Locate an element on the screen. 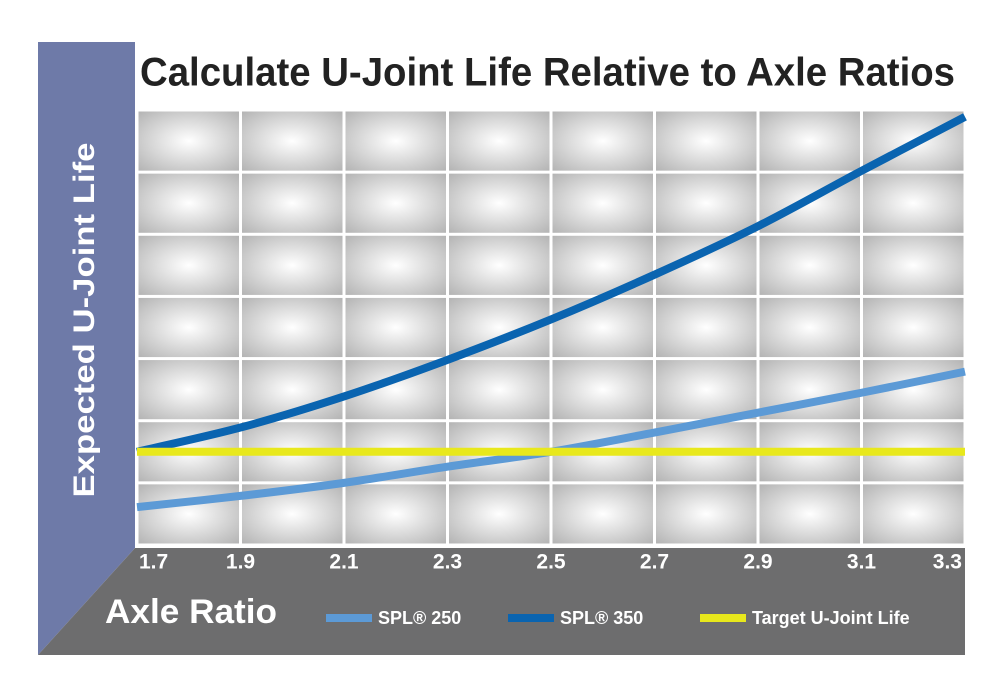 The height and width of the screenshot is (691, 1000). y-panel is located at coordinates (86, 348).